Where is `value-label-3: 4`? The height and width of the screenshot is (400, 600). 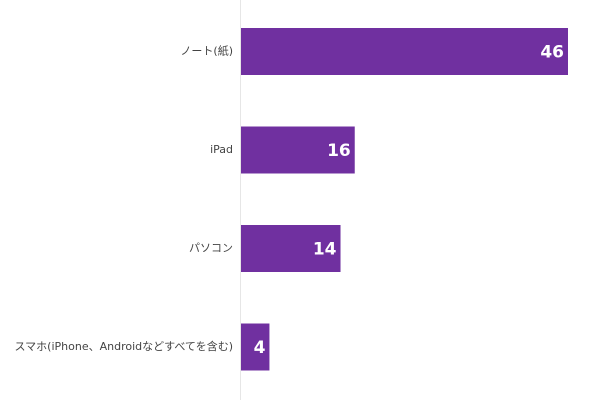
value-label-3: 4 is located at coordinates (260, 348).